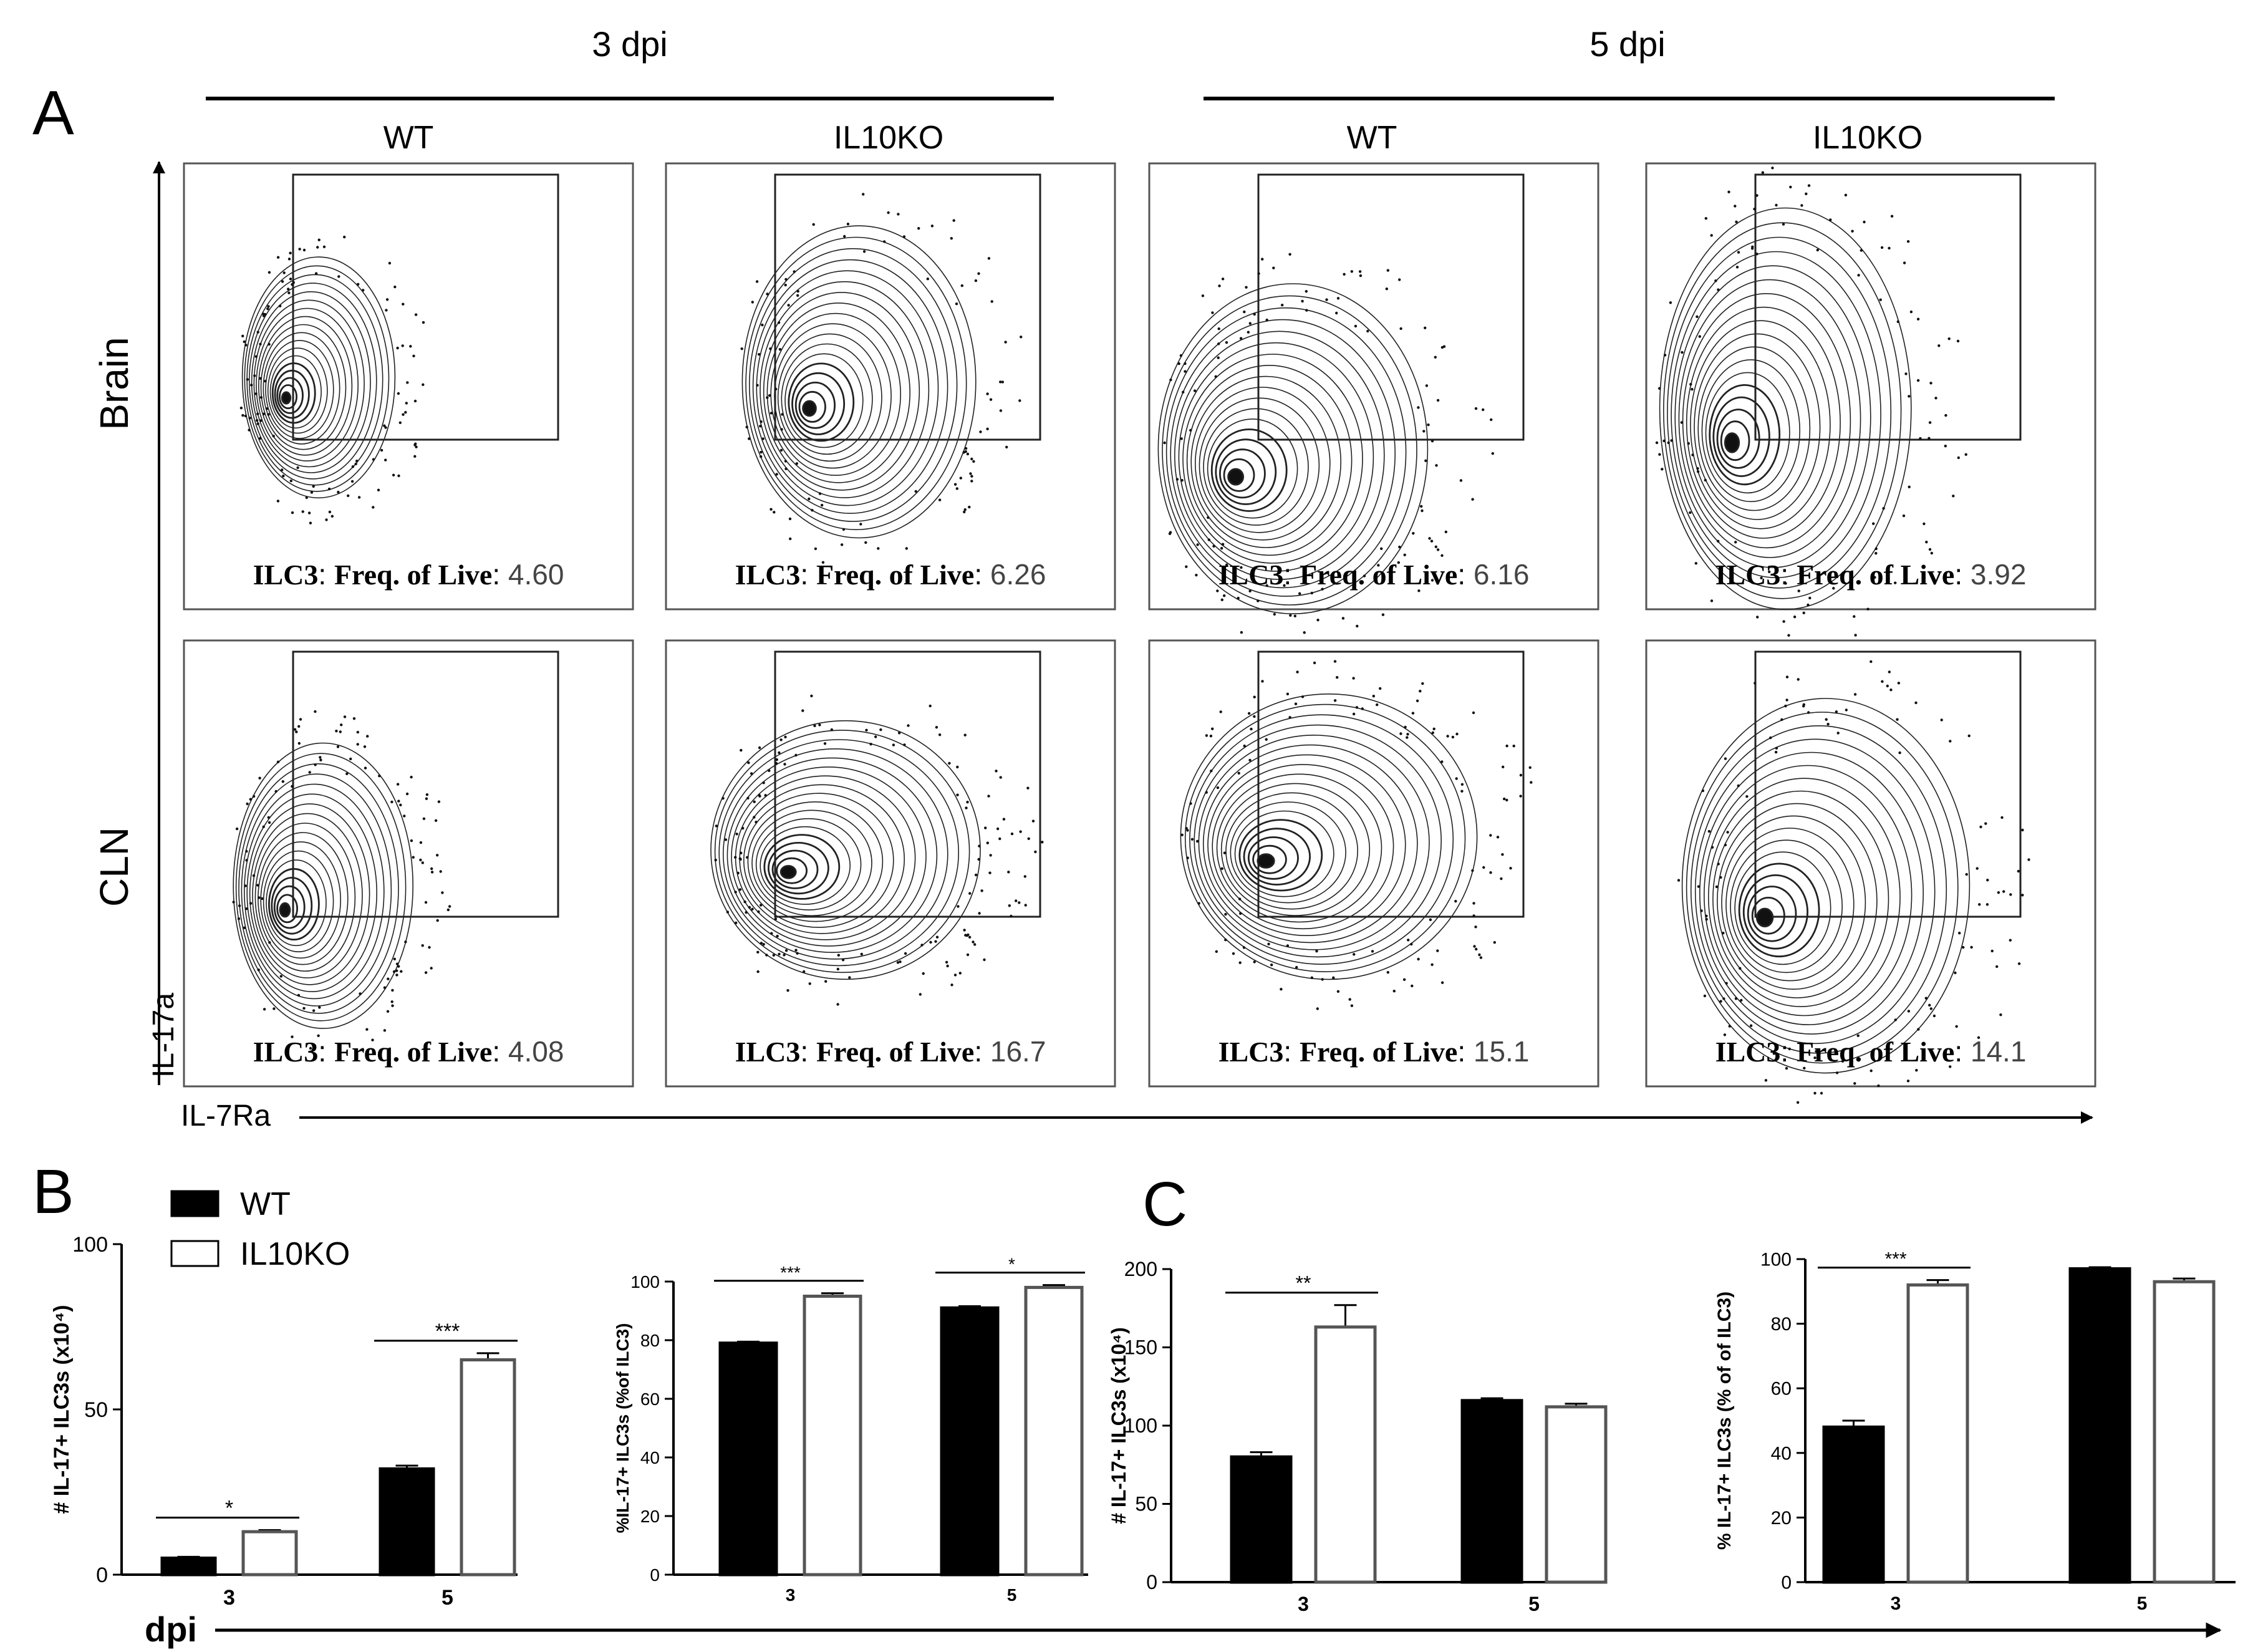  What do you see at coordinates (195, 1253) in the screenshot?
I see `legend-ko-swatch` at bounding box center [195, 1253].